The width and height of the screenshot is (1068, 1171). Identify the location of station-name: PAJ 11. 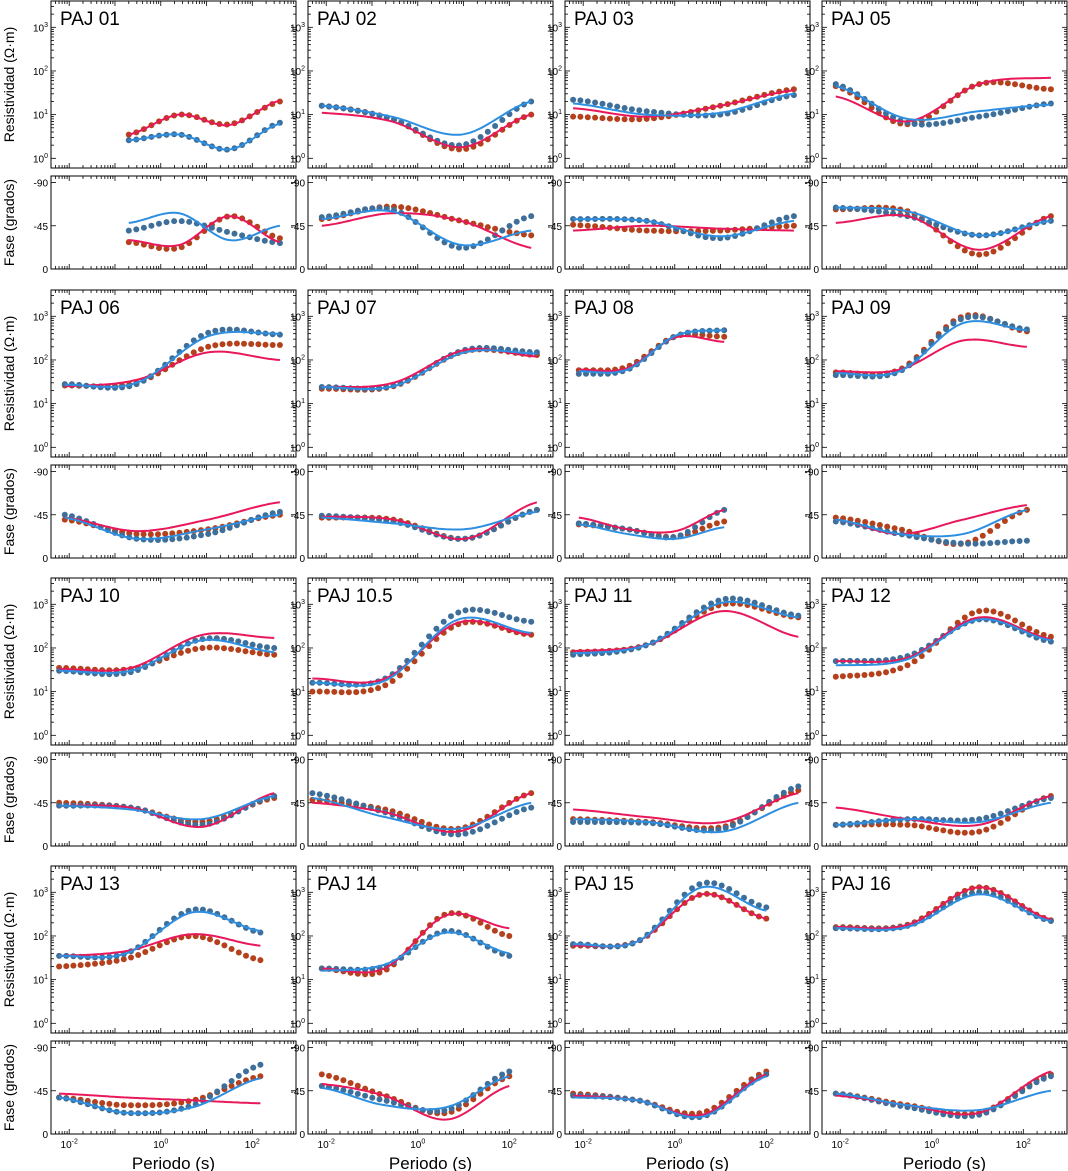
(603, 596).